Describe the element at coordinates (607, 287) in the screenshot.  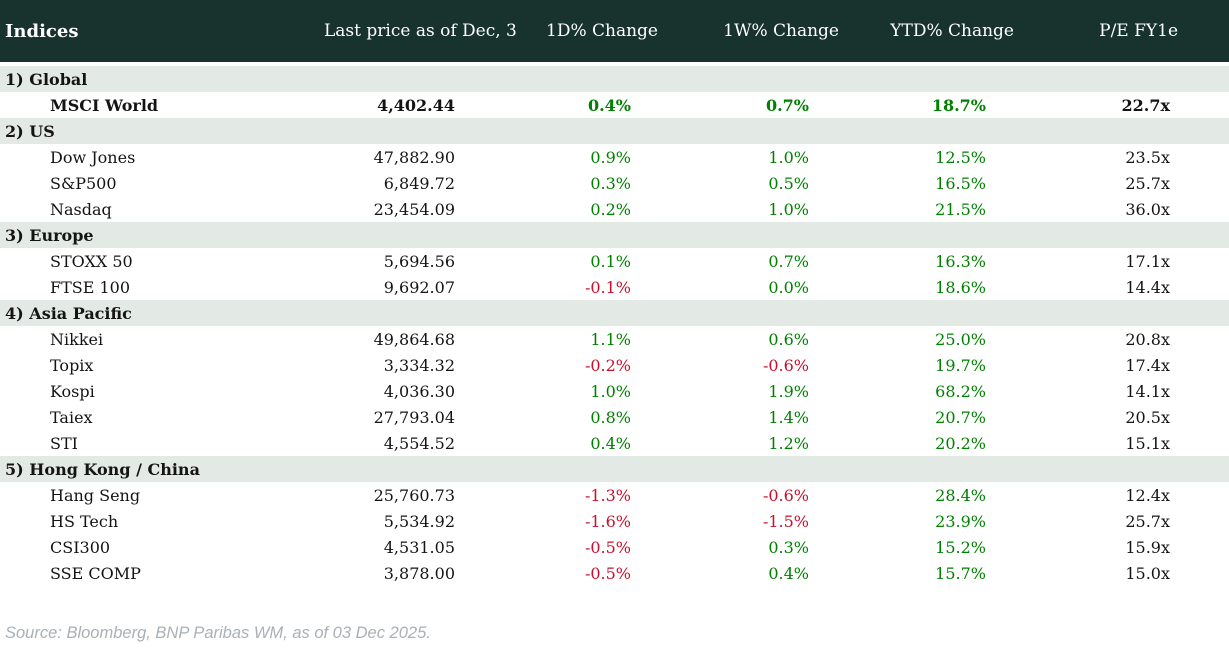
I see `change-1d-cell: -0.1%` at that location.